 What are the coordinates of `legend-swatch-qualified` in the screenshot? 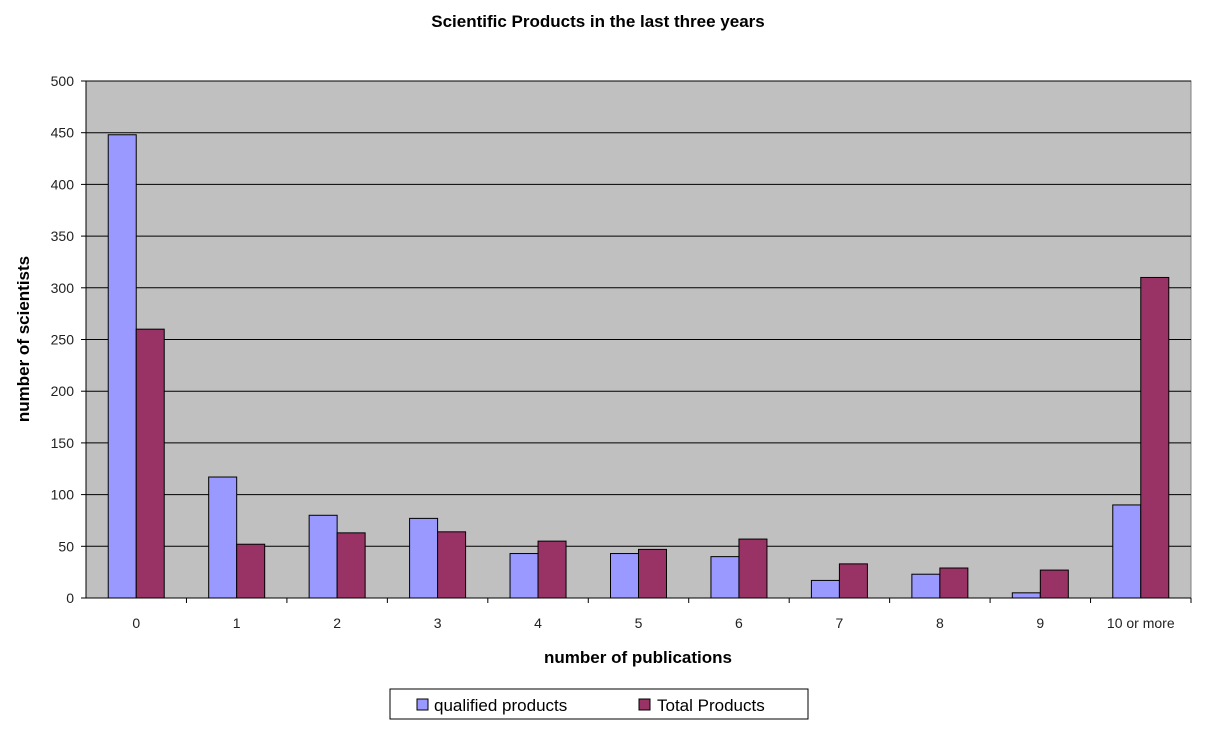 It's located at (422, 704).